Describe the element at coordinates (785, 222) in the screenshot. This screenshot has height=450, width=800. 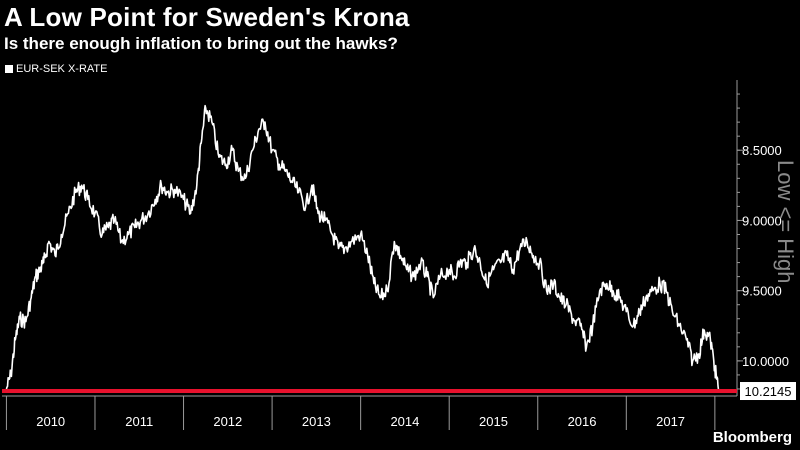
I see `y-axis-side-label: Low <= High` at that location.